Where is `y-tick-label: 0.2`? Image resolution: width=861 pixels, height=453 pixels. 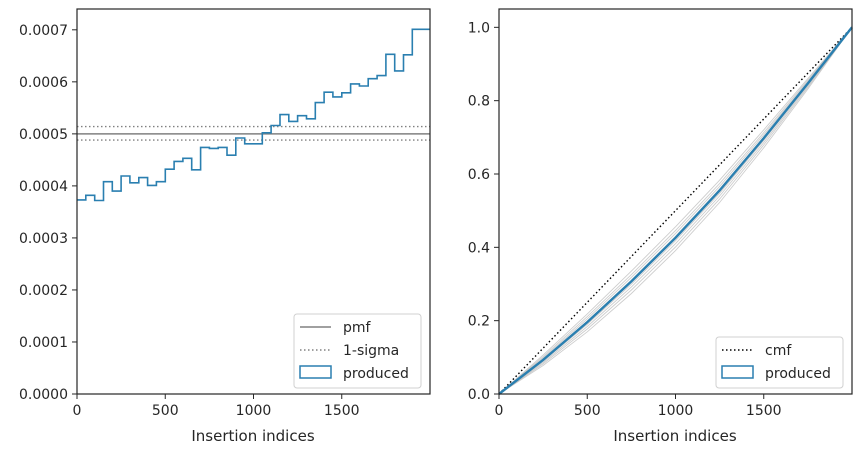 y-tick-label: 0.2 is located at coordinates (479, 322).